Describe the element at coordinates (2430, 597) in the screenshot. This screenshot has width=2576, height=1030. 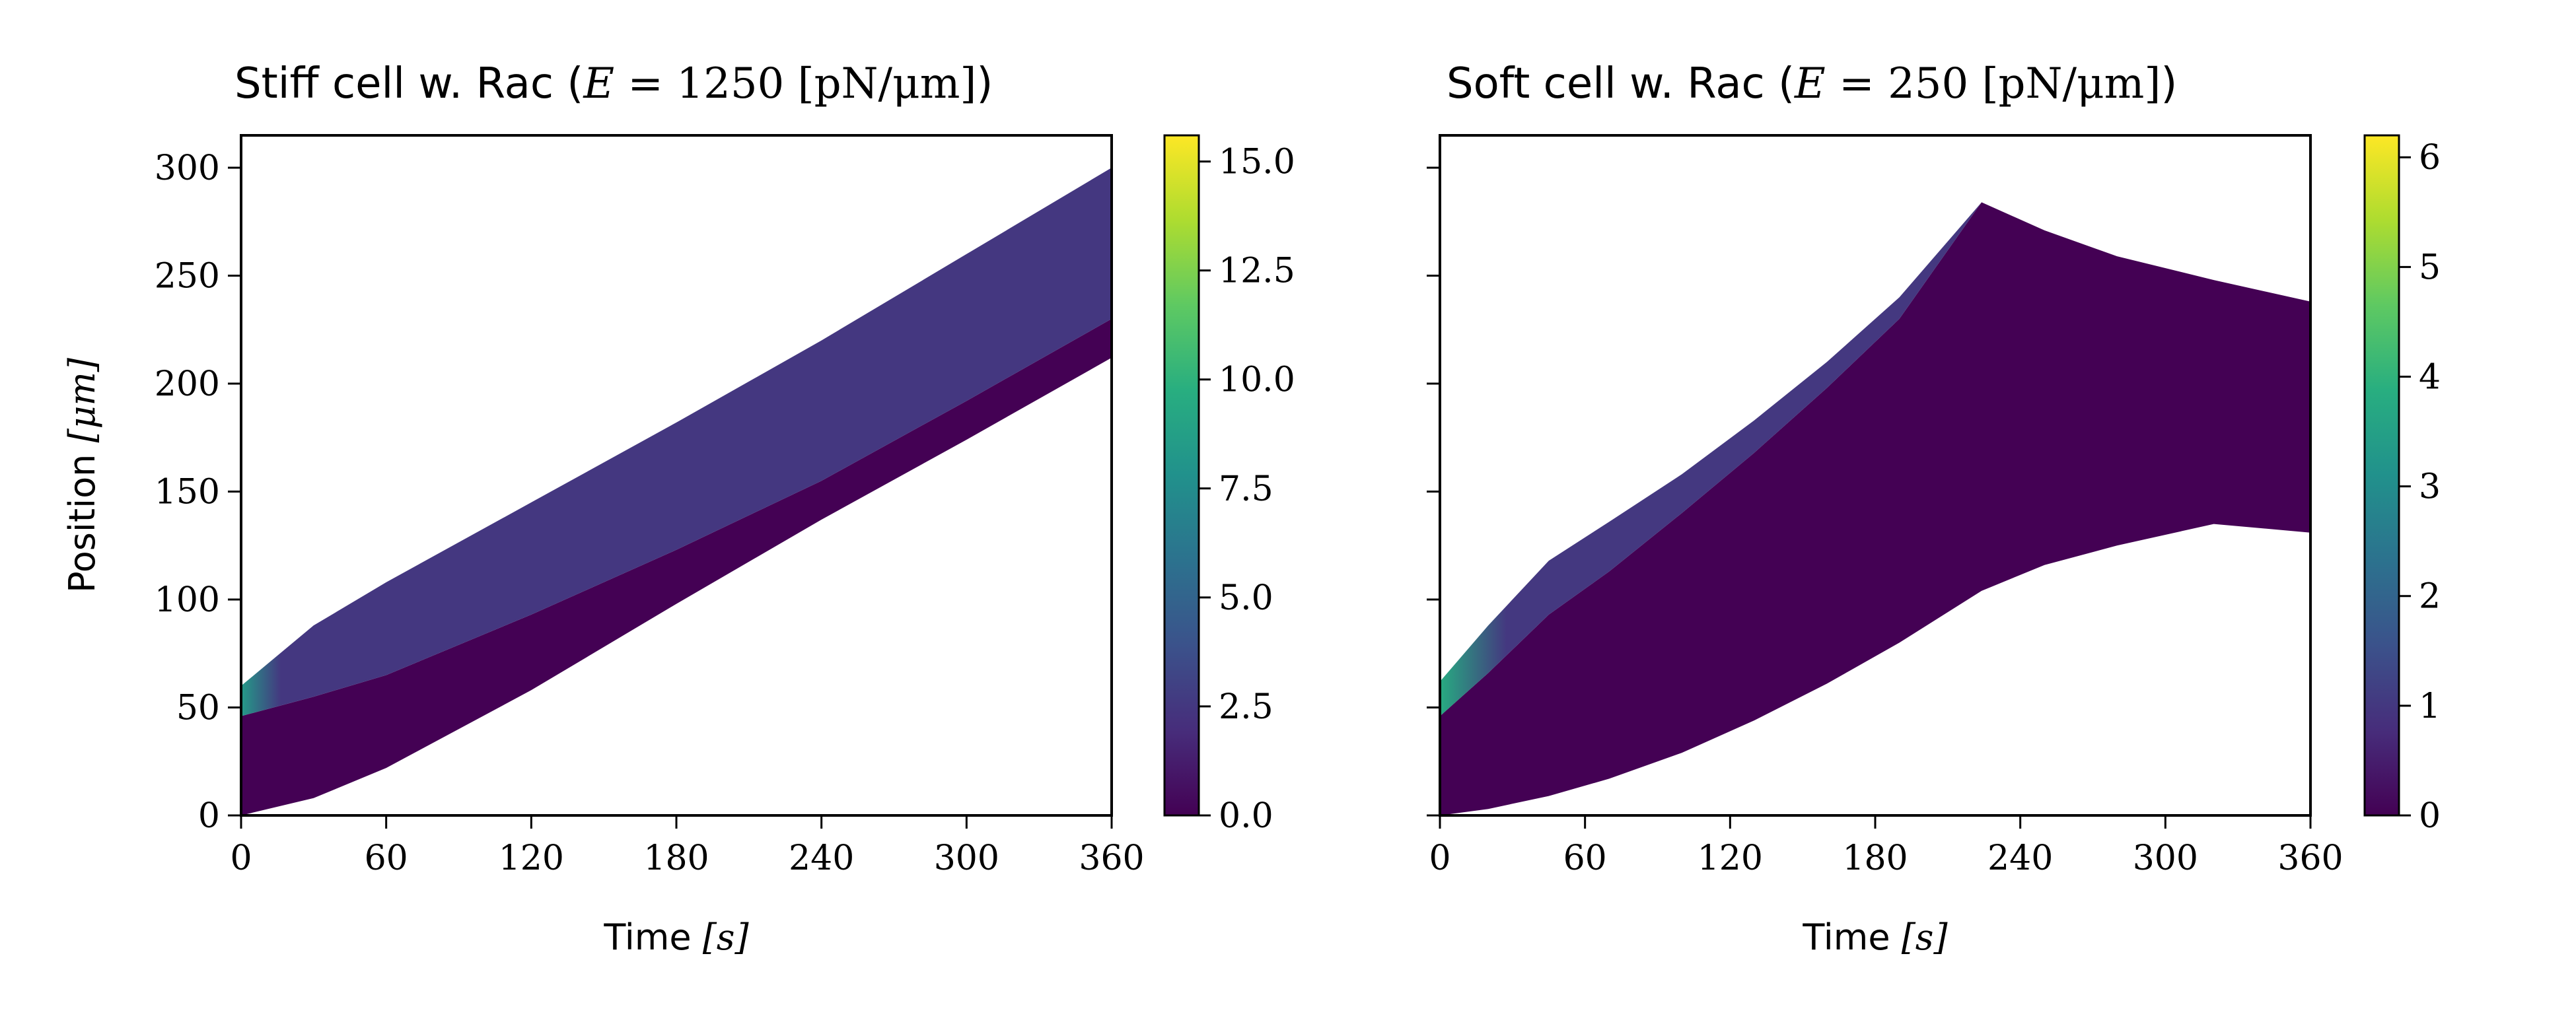
I see `colorbar-tick-label: 2` at that location.